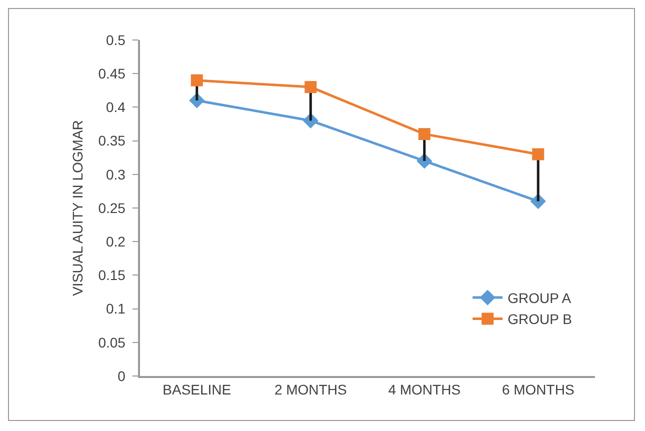 Image resolution: width=645 pixels, height=431 pixels. Describe the element at coordinates (540, 298) in the screenshot. I see `legend-label: GROUP A` at that location.